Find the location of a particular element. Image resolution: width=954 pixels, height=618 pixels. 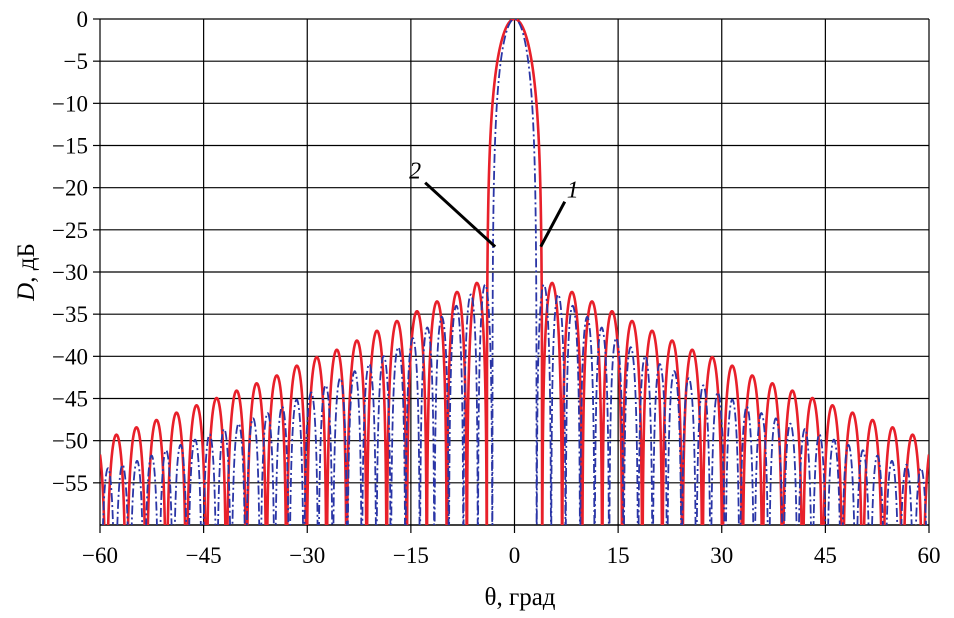

x-tick-label: −15 is located at coordinates (411, 555).